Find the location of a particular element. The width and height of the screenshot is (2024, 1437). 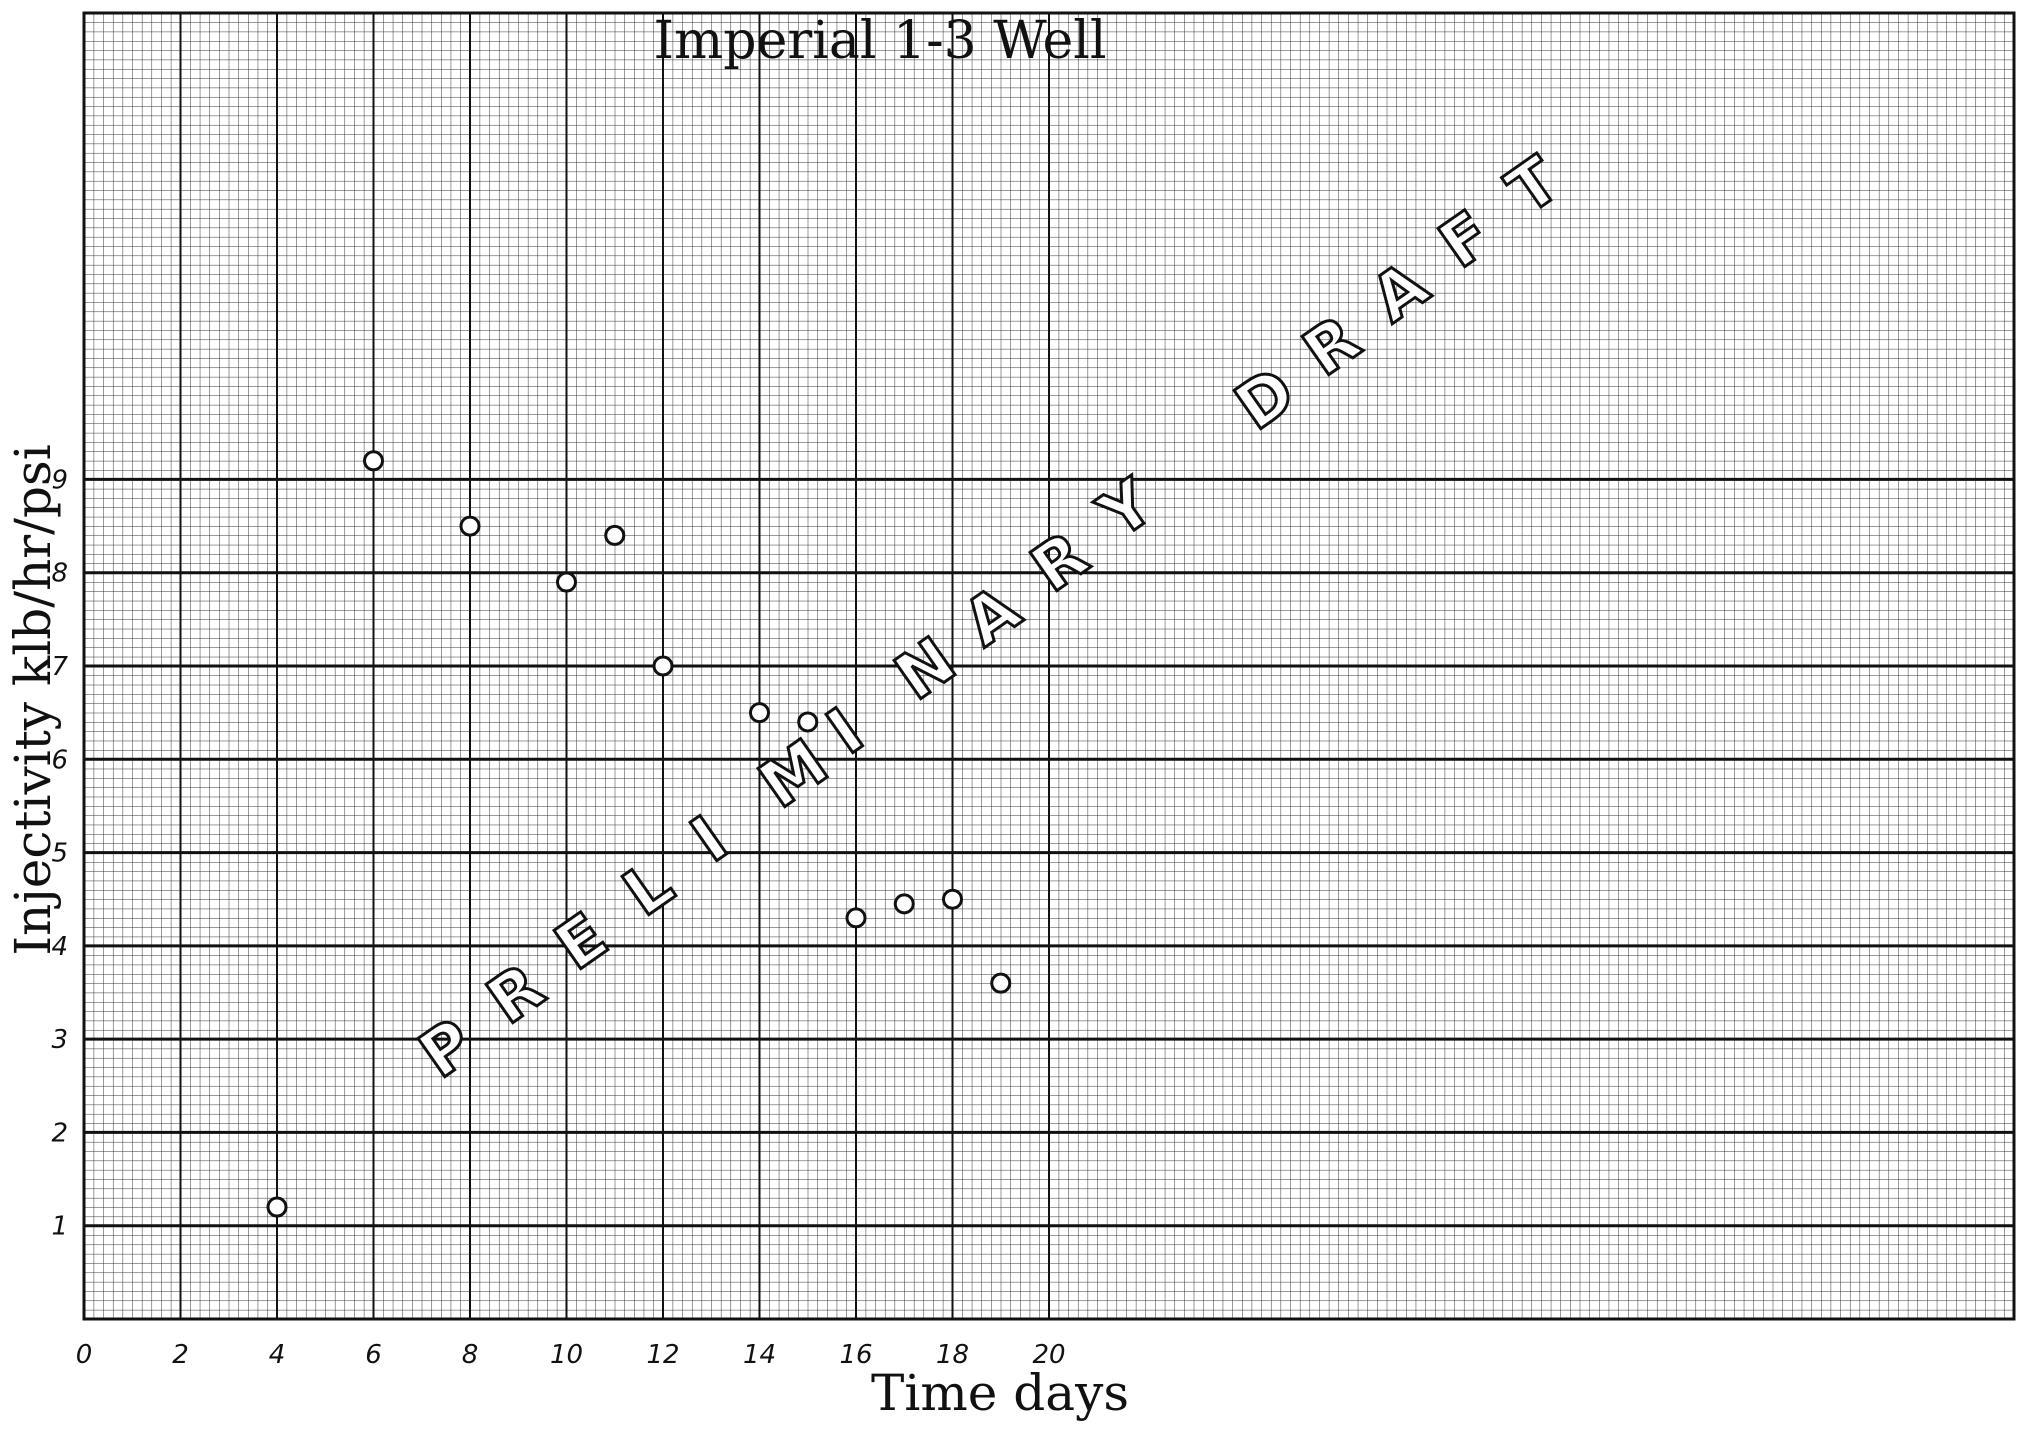

x-tick-label: 10 is located at coordinates (566, 1355).